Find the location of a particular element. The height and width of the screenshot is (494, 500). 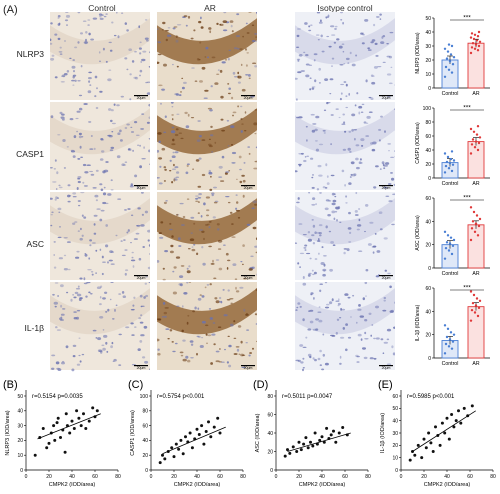

x-tick-label: AR is located at coordinates (475, 184).